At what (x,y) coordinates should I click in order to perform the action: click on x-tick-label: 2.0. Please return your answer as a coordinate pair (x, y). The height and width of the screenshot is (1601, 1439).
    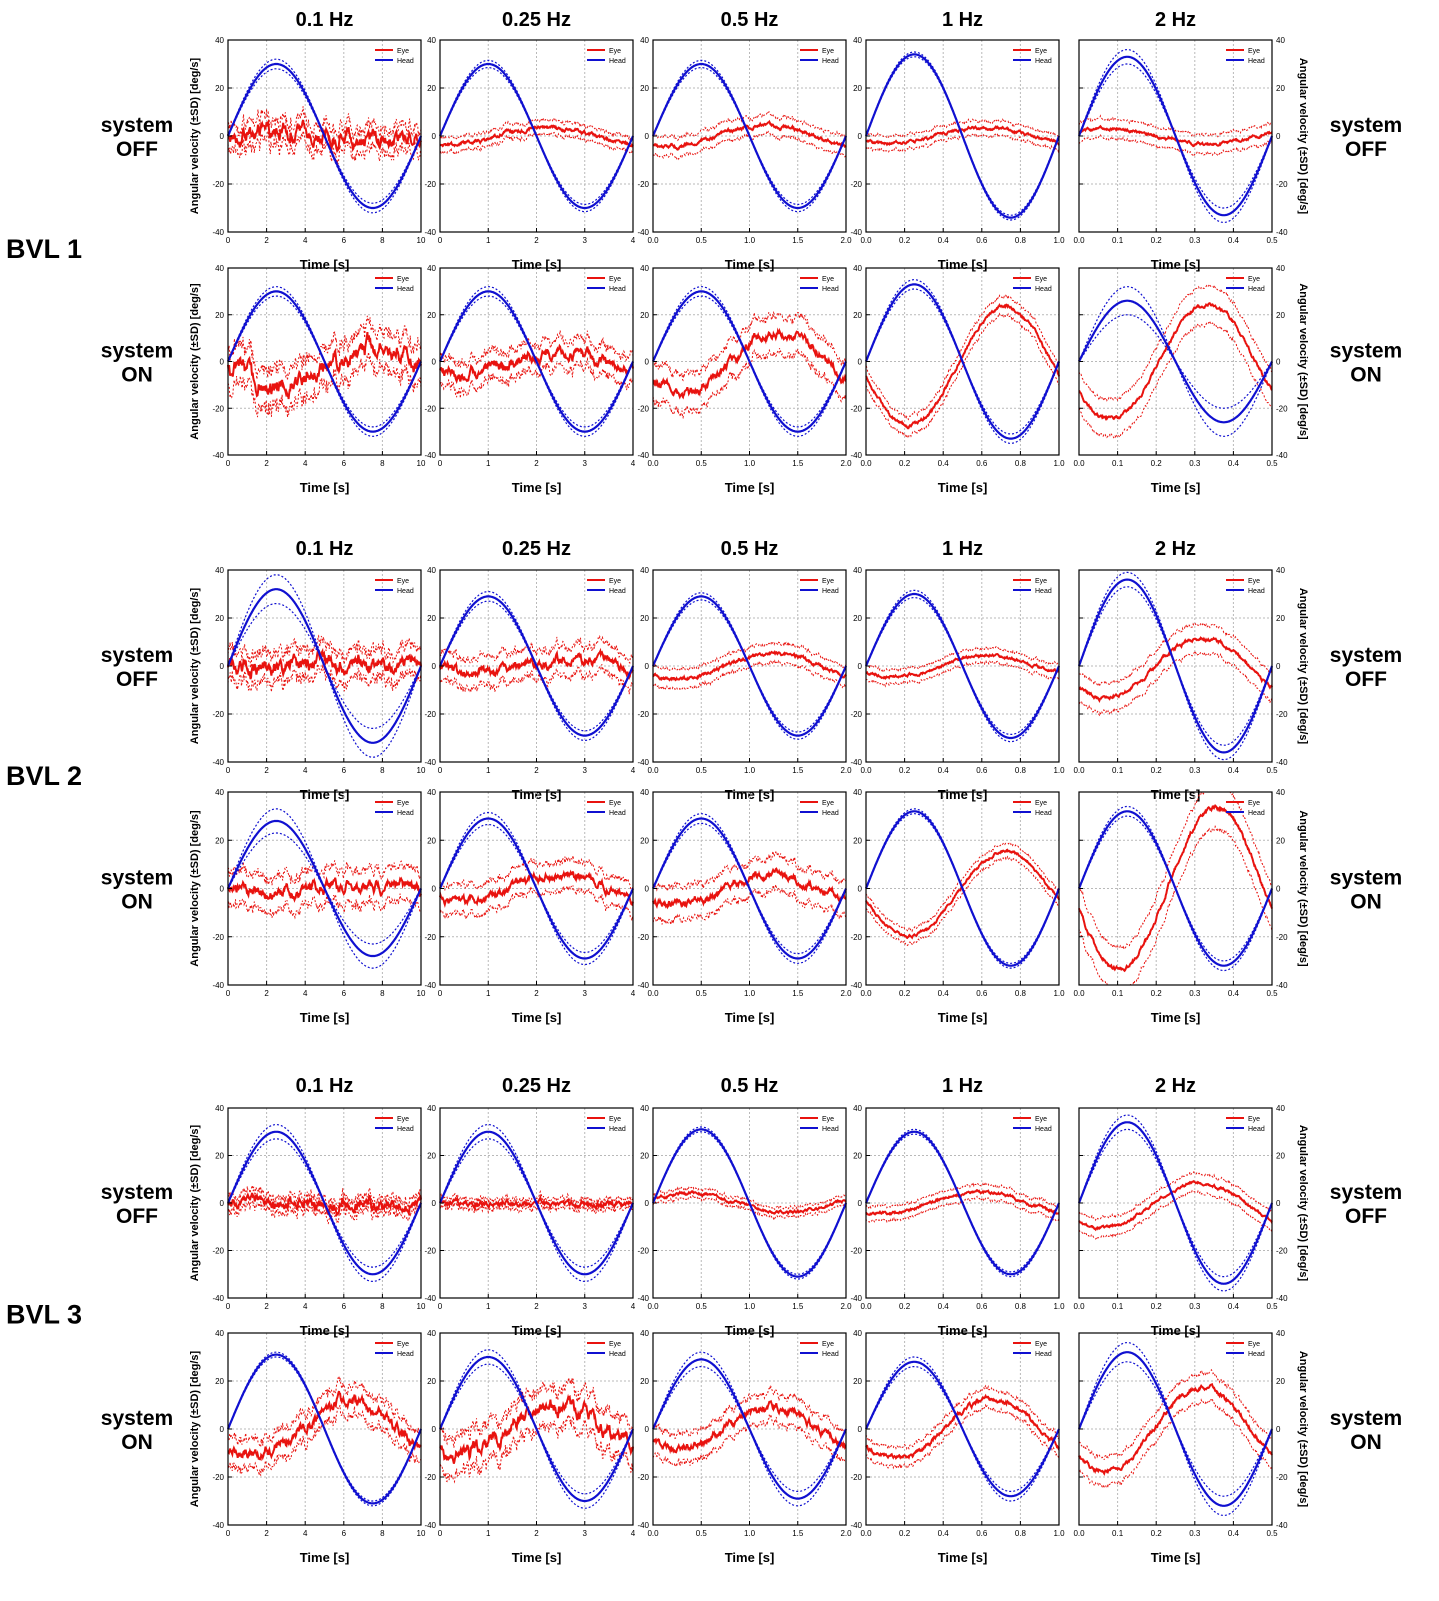
    Looking at the image, I should click on (846, 1533).